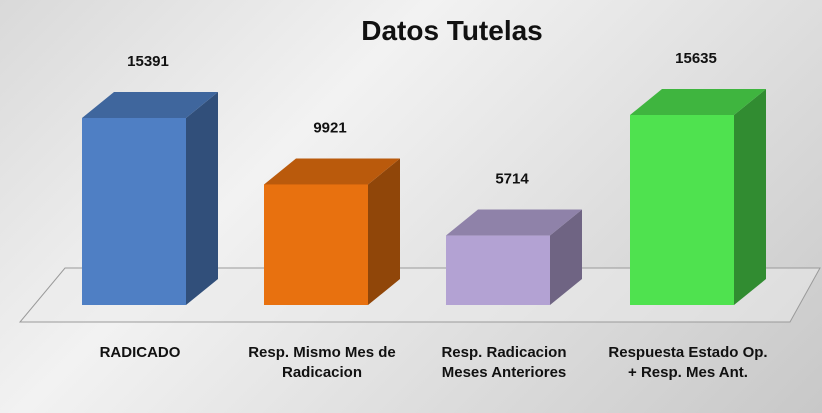 This screenshot has height=413, width=822. I want to click on floor, so click(419, 295).